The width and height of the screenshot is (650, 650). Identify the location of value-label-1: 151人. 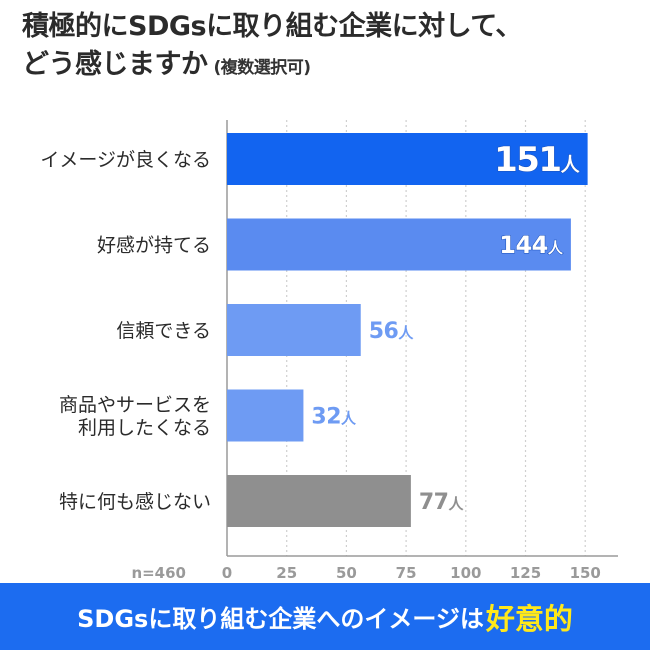
(537, 160).